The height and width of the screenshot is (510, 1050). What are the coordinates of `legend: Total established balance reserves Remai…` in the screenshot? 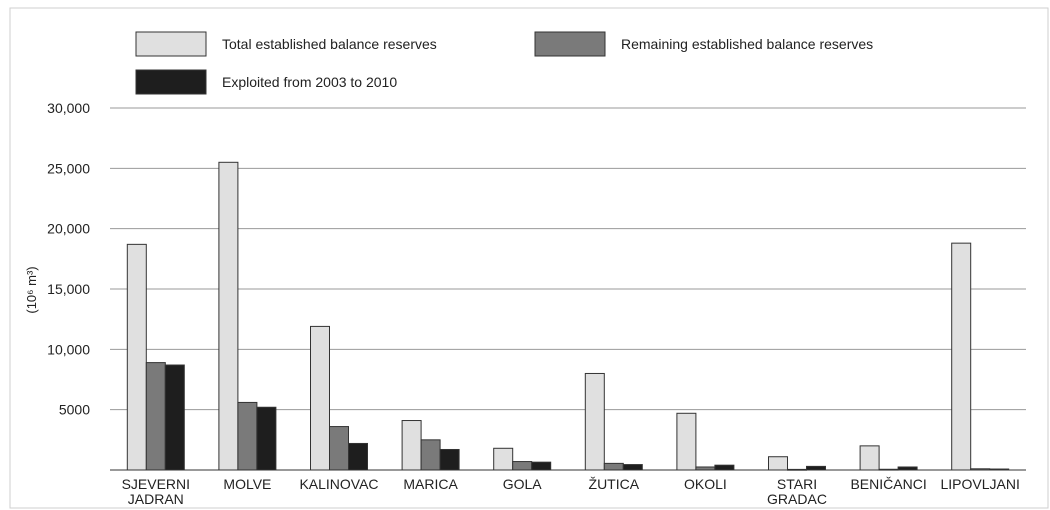 It's located at (504, 63).